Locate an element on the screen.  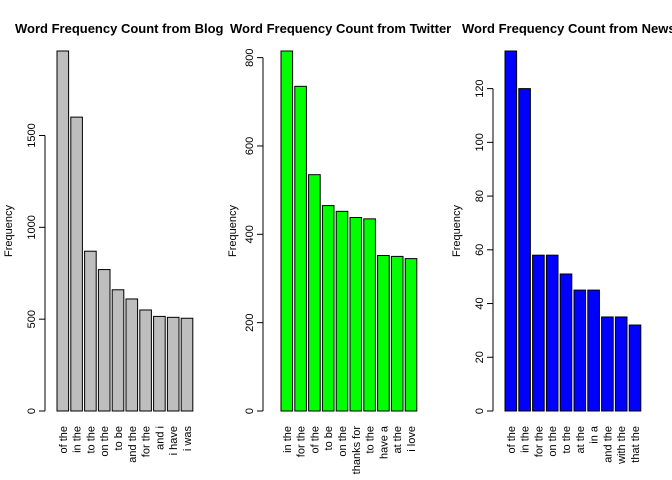
x-tick-label: in a is located at coordinates (595, 434).